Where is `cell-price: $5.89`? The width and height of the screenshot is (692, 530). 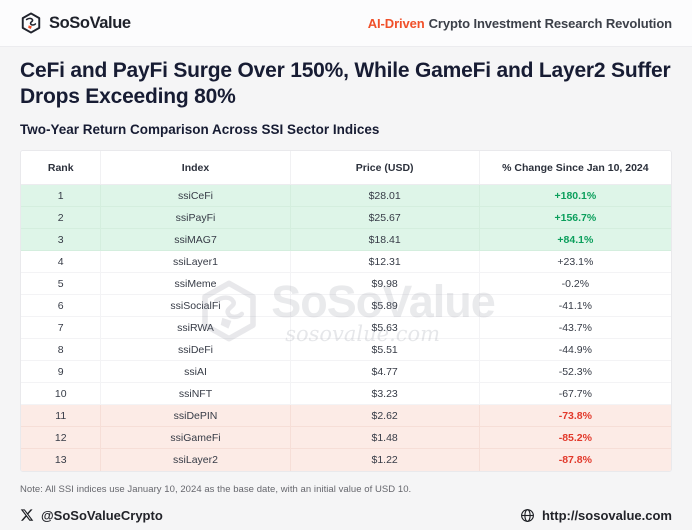
cell-price: $5.89 is located at coordinates (385, 306).